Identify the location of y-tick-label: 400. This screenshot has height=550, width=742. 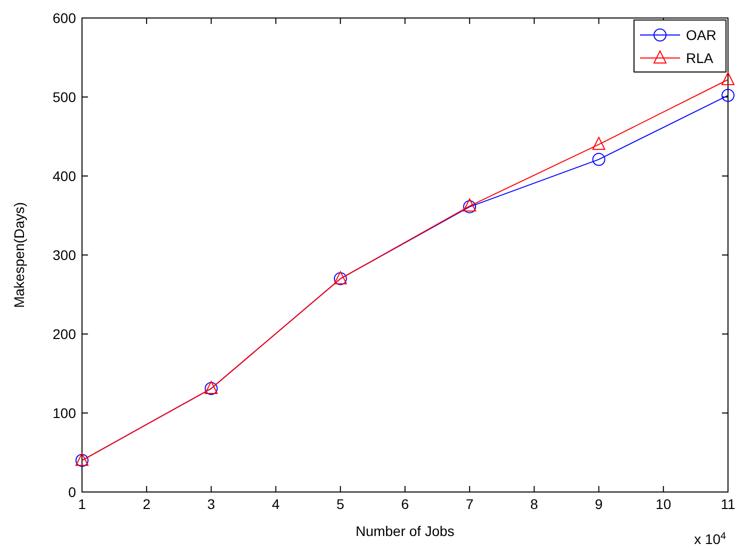
(64, 176).